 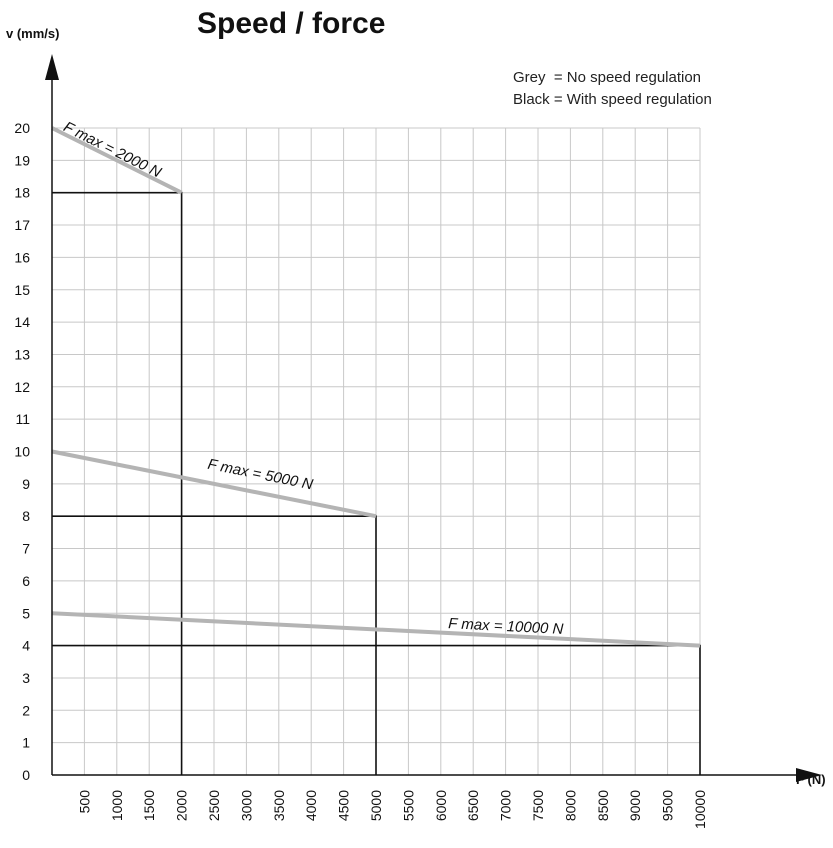 What do you see at coordinates (22, 419) in the screenshot?
I see `y-tick-label: 11` at bounding box center [22, 419].